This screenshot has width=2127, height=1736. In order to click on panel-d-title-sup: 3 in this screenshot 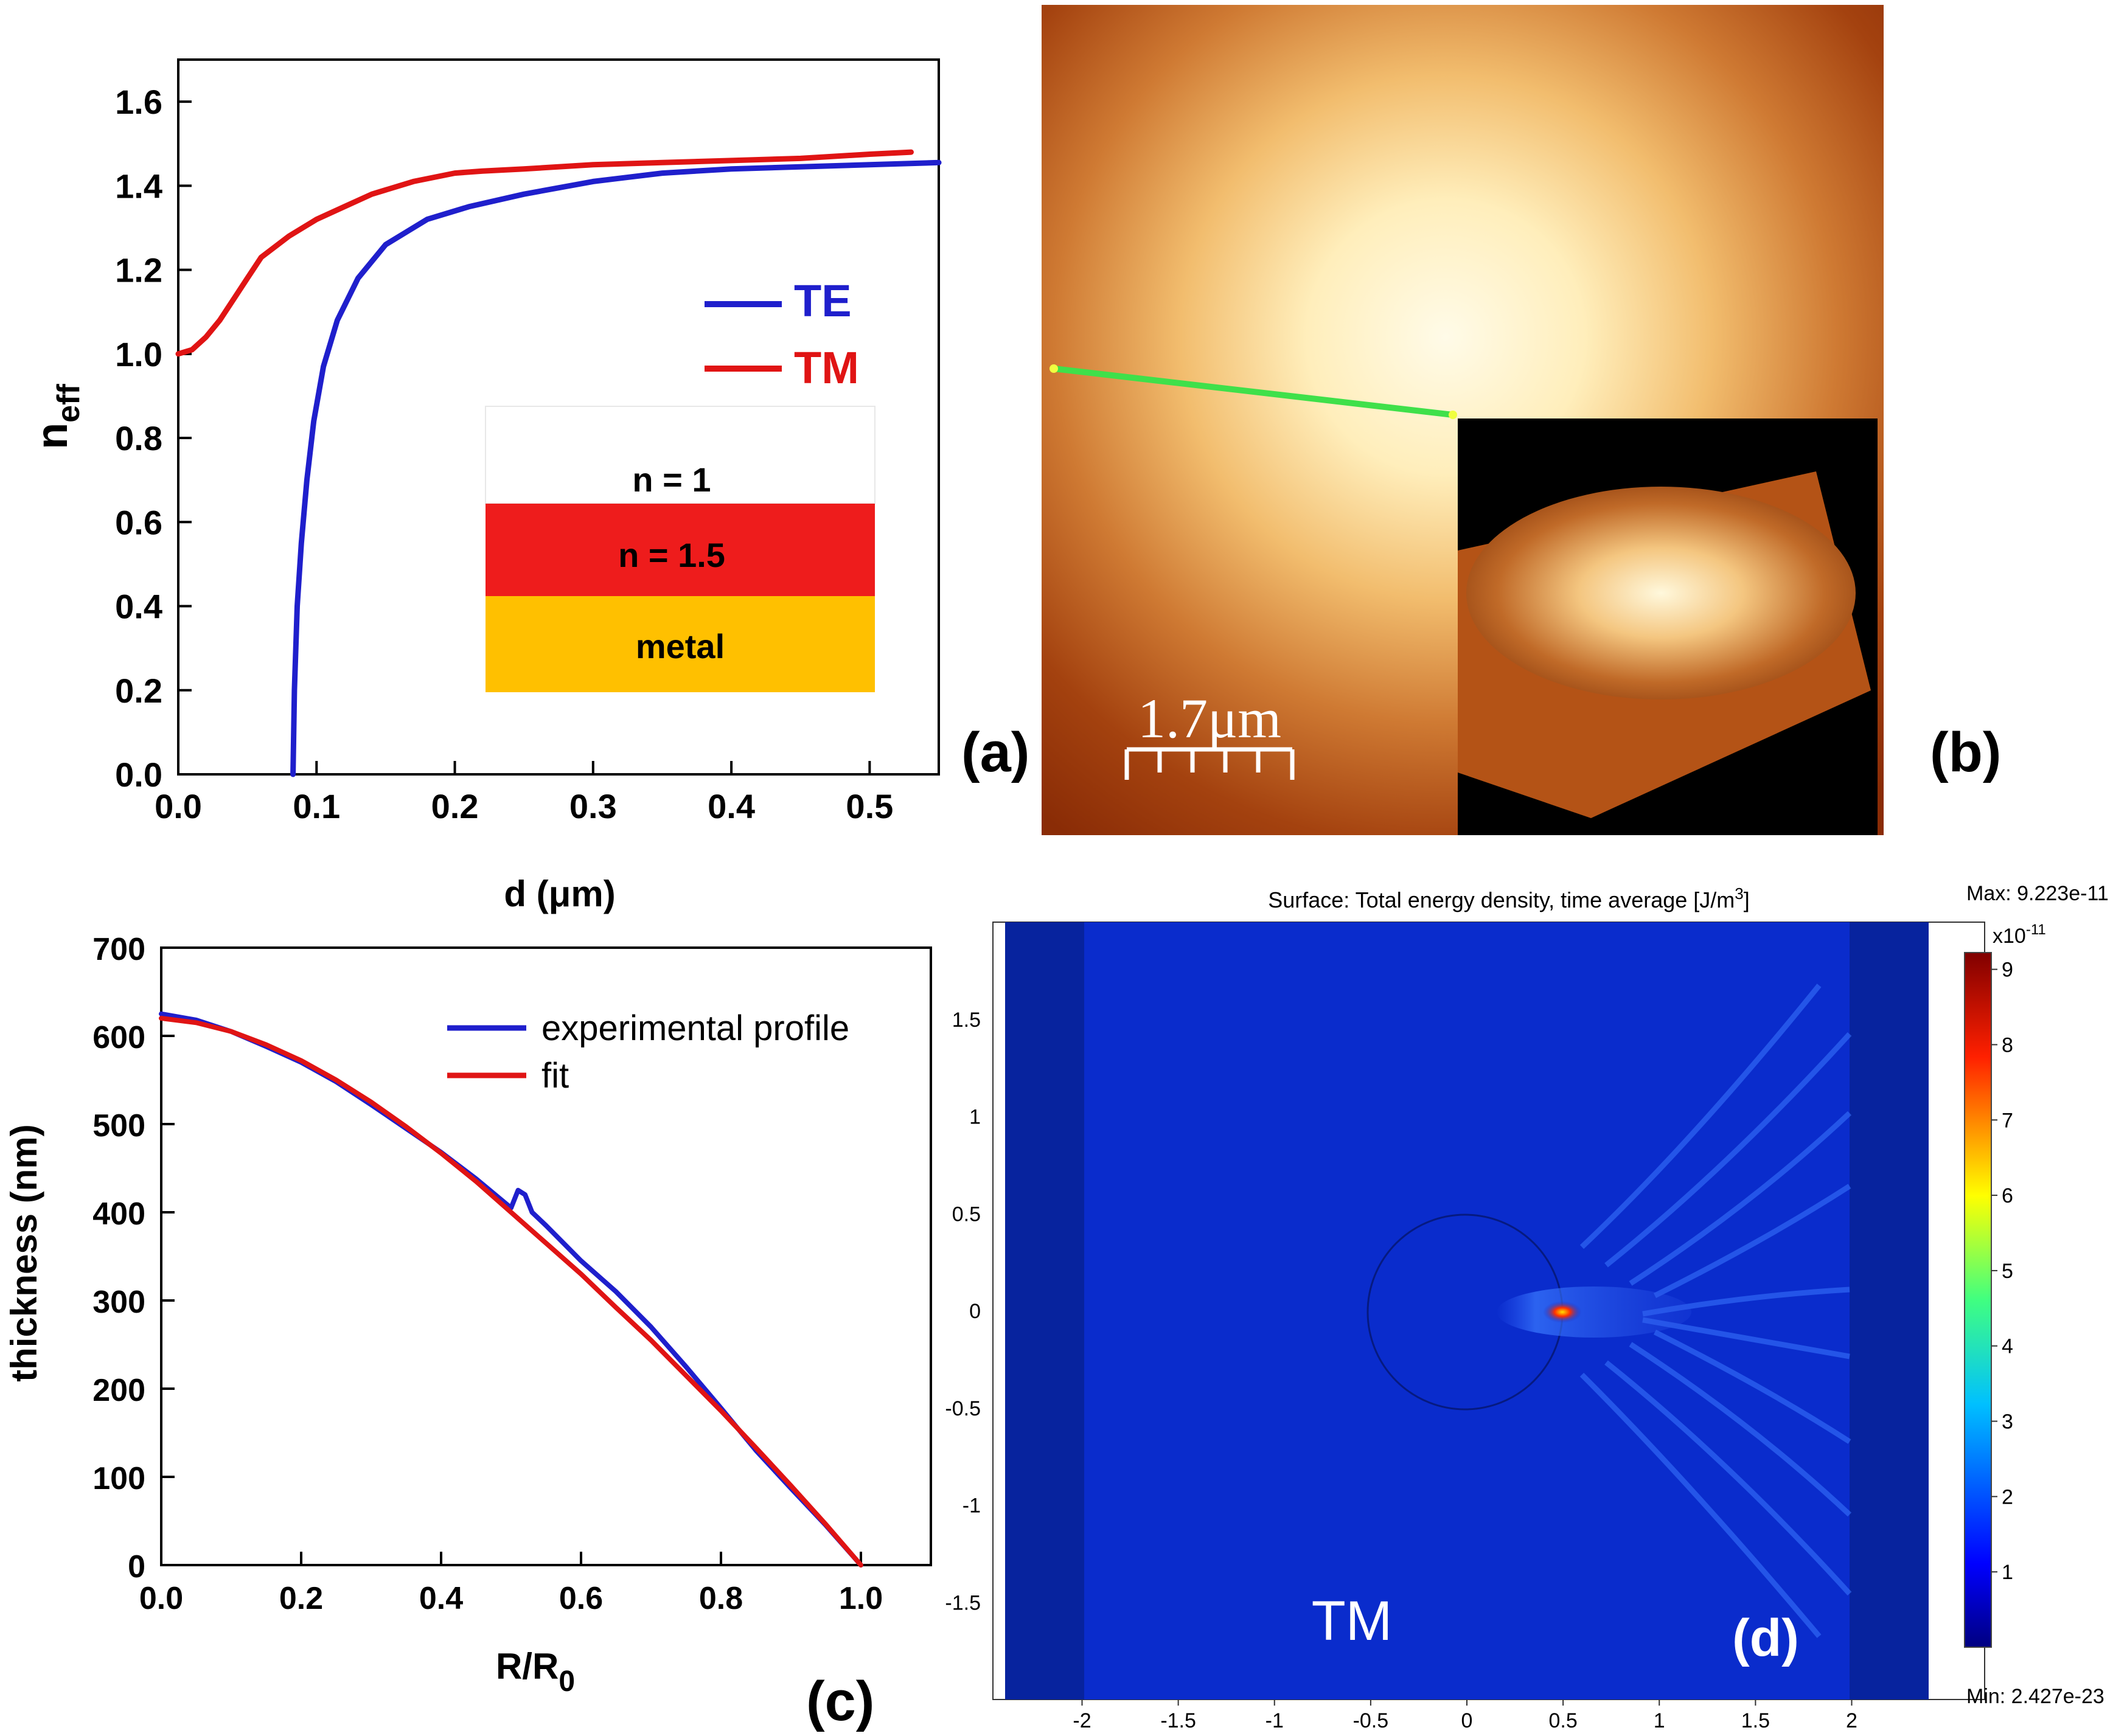, I will do `click(1739, 893)`.